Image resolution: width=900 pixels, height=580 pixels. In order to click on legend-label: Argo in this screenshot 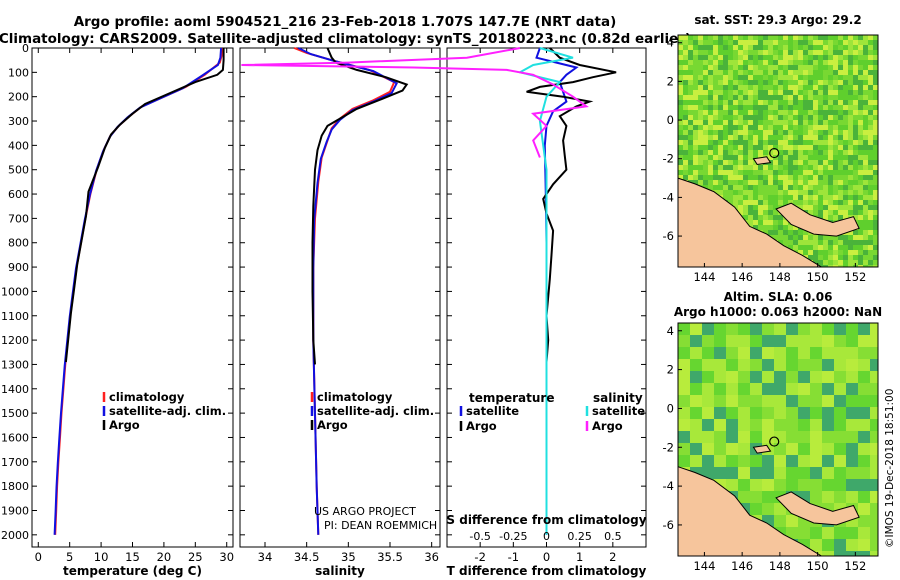, I will do `click(481, 426)`.